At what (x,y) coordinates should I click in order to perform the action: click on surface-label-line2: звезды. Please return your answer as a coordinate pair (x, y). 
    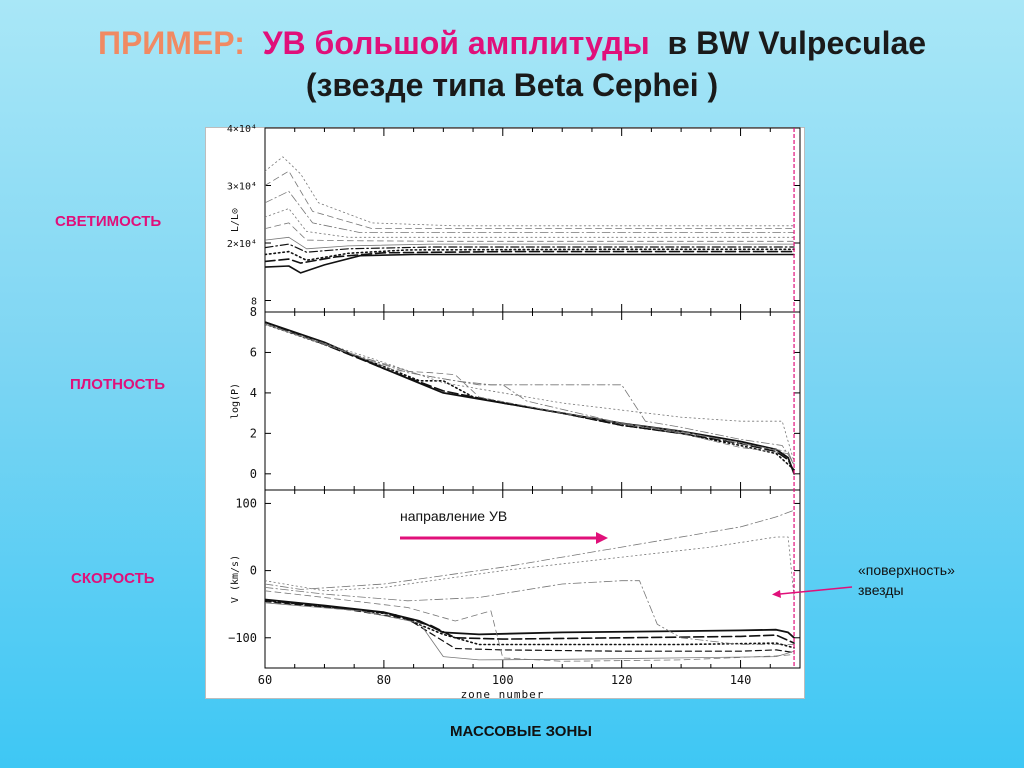
    Looking at the image, I should click on (881, 590).